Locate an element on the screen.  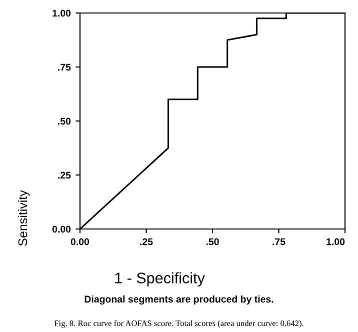
x-tick-label: 0.00 is located at coordinates (80, 242).